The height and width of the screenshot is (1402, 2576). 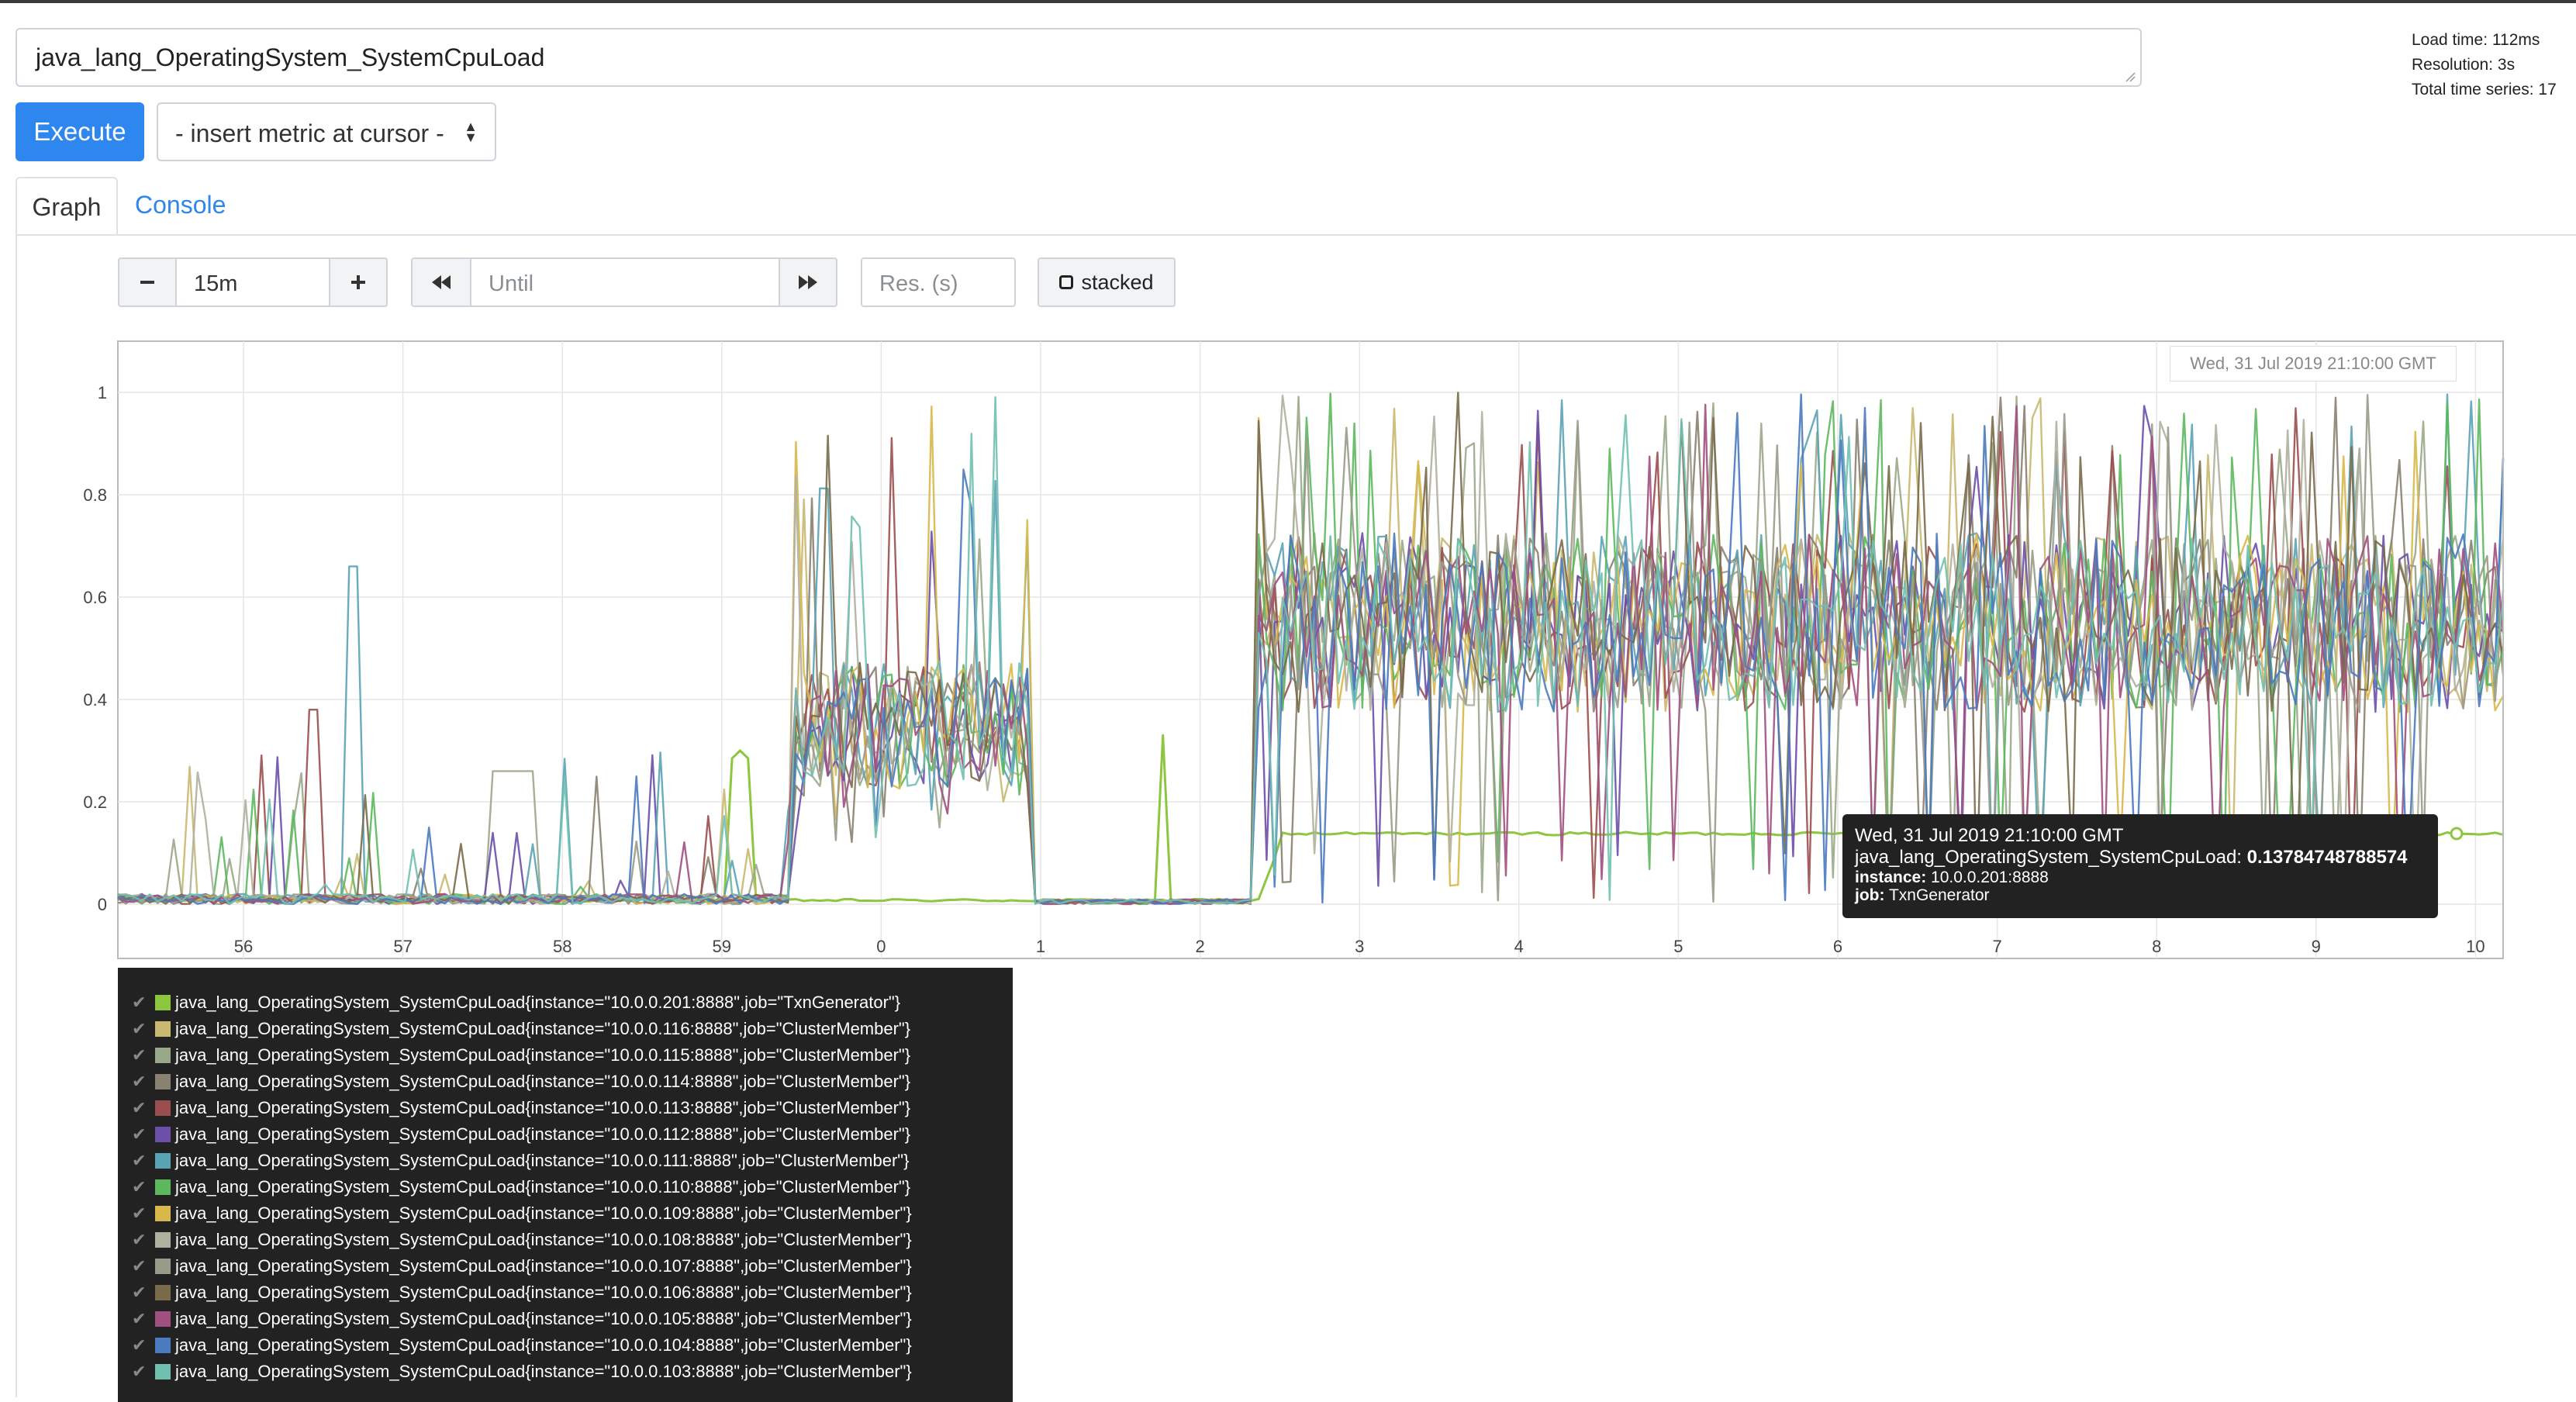 What do you see at coordinates (1939, 895) in the screenshot?
I see `tooltip-job-value: TxnGenerator` at bounding box center [1939, 895].